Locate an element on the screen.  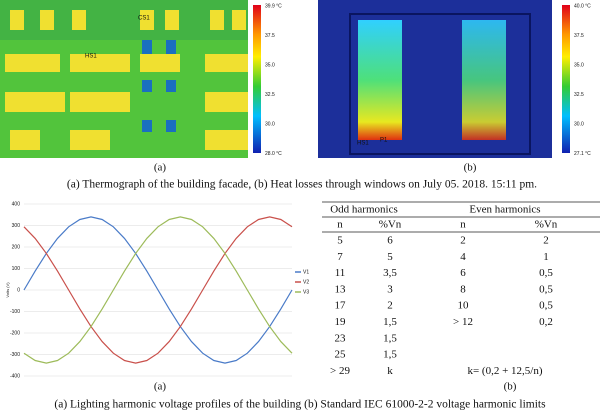
table-cell: 10 is located at coordinates (464, 306).